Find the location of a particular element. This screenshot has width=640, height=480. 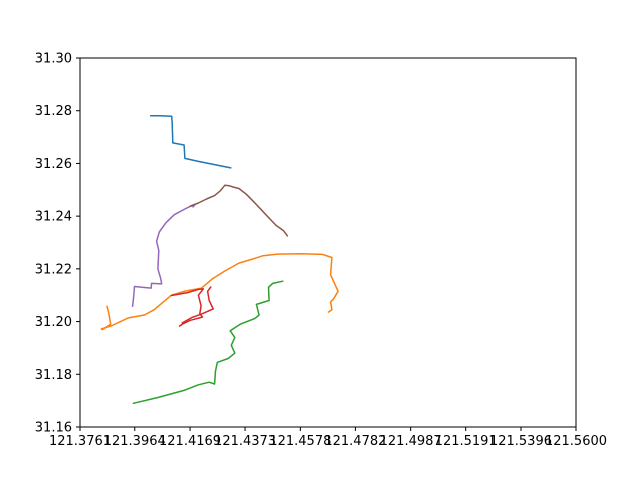

x-tick-label: 121.3761 is located at coordinates (80, 441).